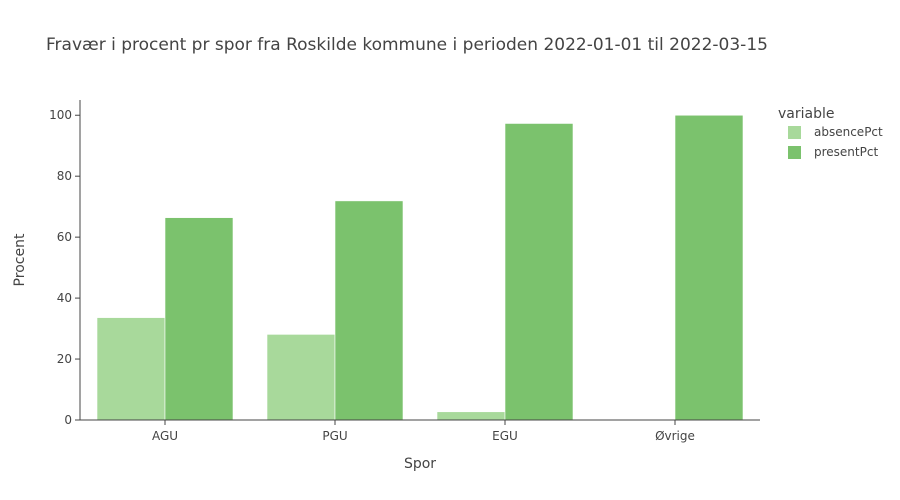  What do you see at coordinates (846, 152) in the screenshot?
I see `legend-label-presentPct: presentPct` at bounding box center [846, 152].